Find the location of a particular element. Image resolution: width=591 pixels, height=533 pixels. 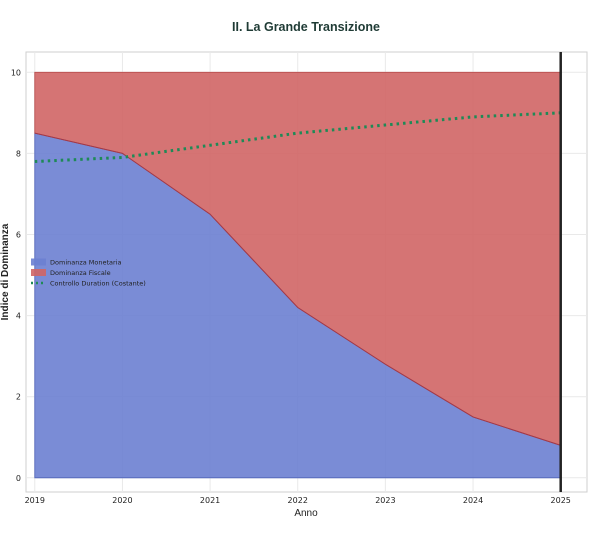

y-tick-label: 8 is located at coordinates (18, 153).